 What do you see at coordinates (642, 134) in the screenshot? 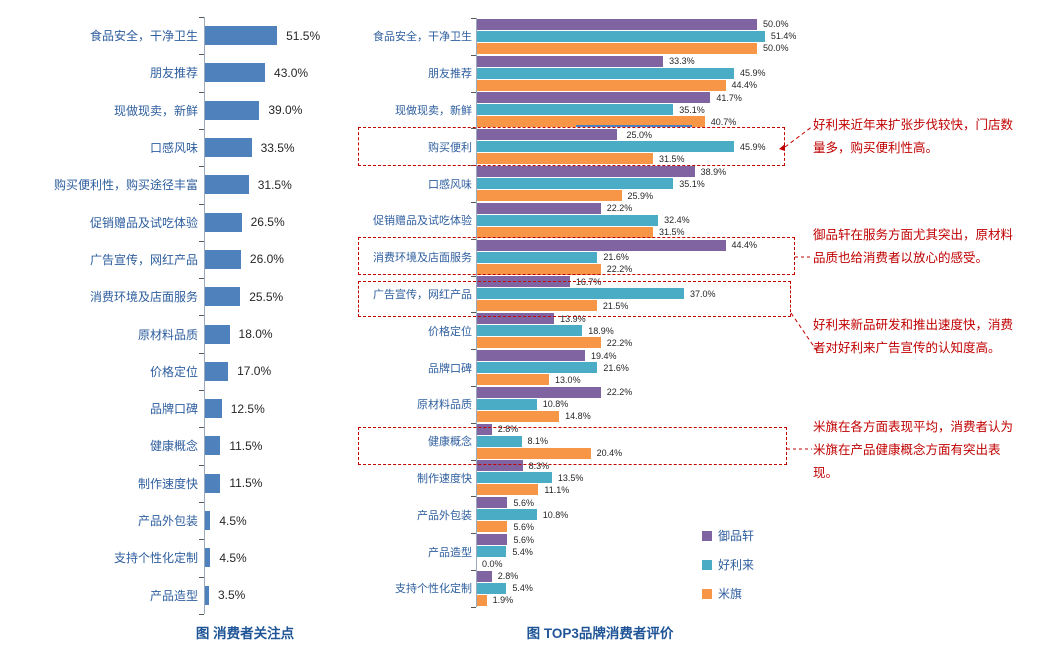
I see `value-label: 25.0%` at bounding box center [642, 134].